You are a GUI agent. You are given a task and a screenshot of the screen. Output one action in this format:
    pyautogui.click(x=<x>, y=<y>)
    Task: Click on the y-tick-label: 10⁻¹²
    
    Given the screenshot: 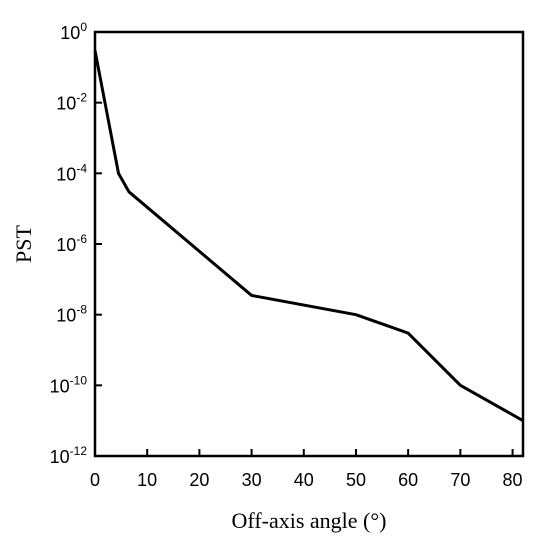 What is the action you would take?
    pyautogui.click(x=69, y=455)
    